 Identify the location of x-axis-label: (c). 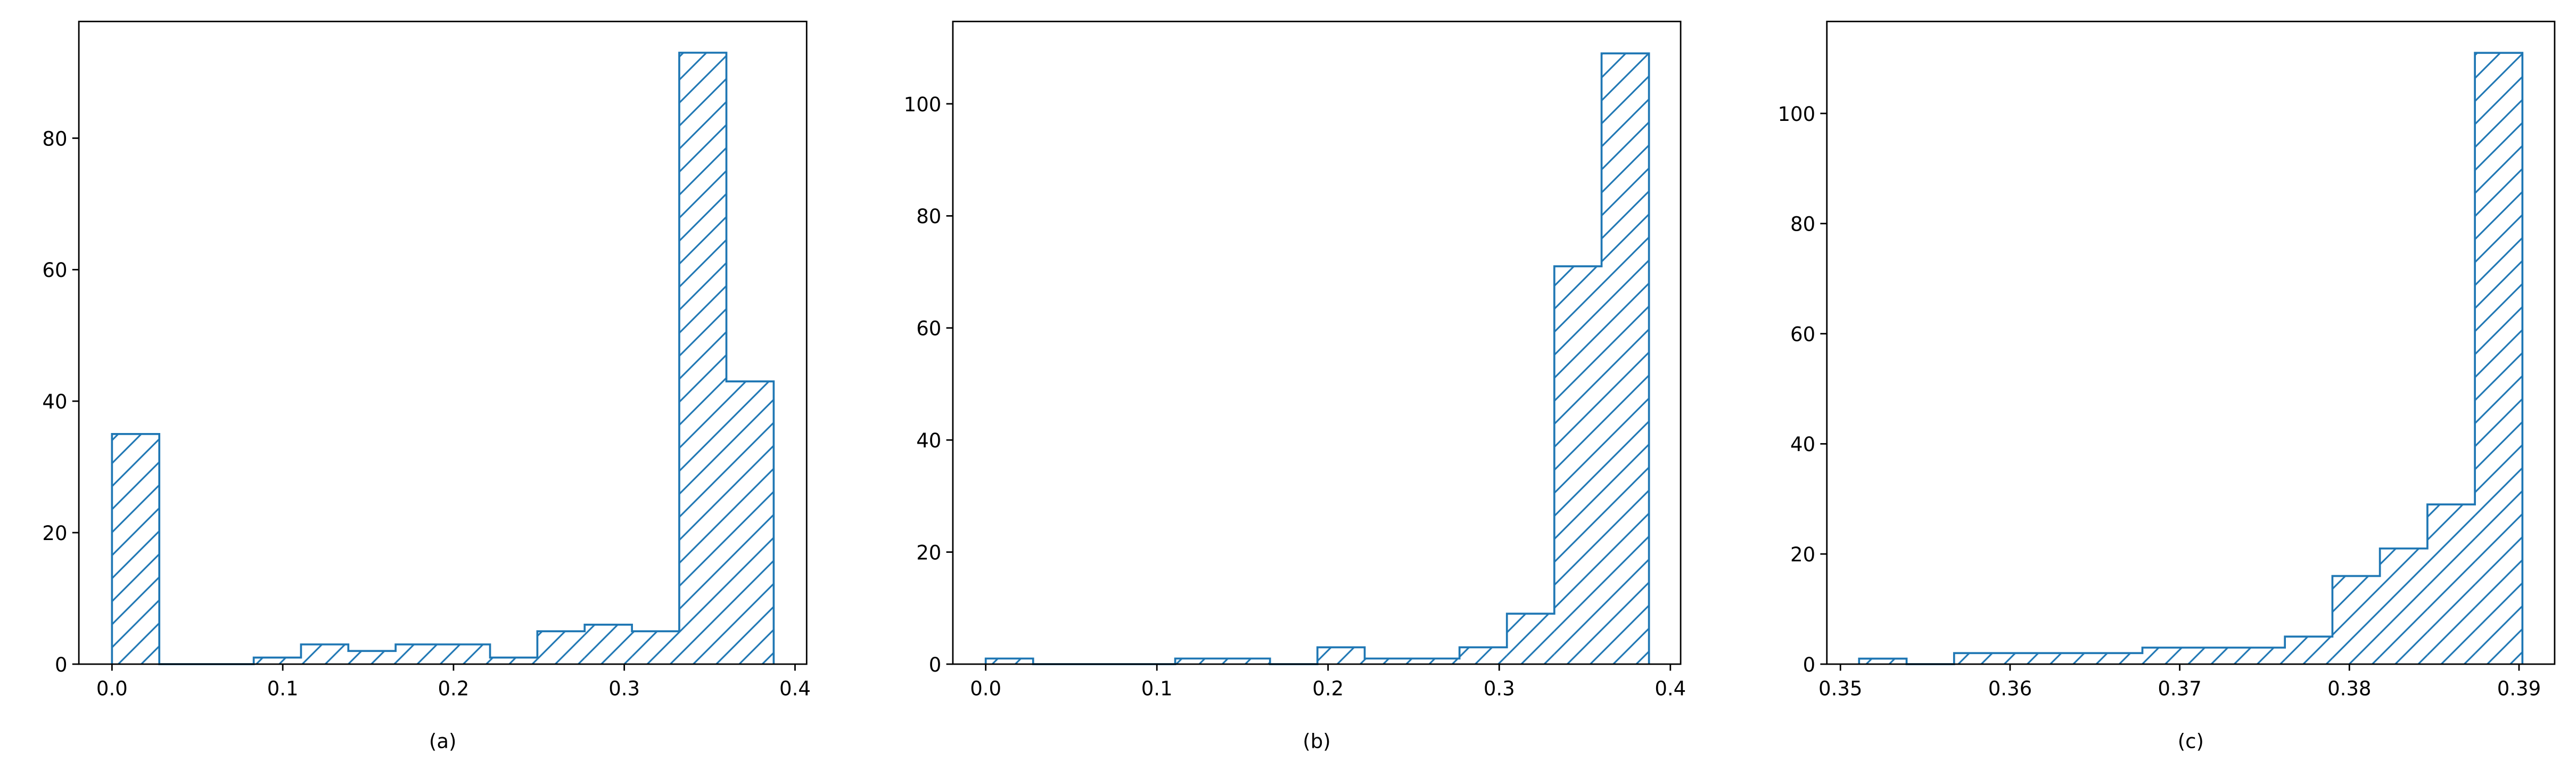
(2191, 741).